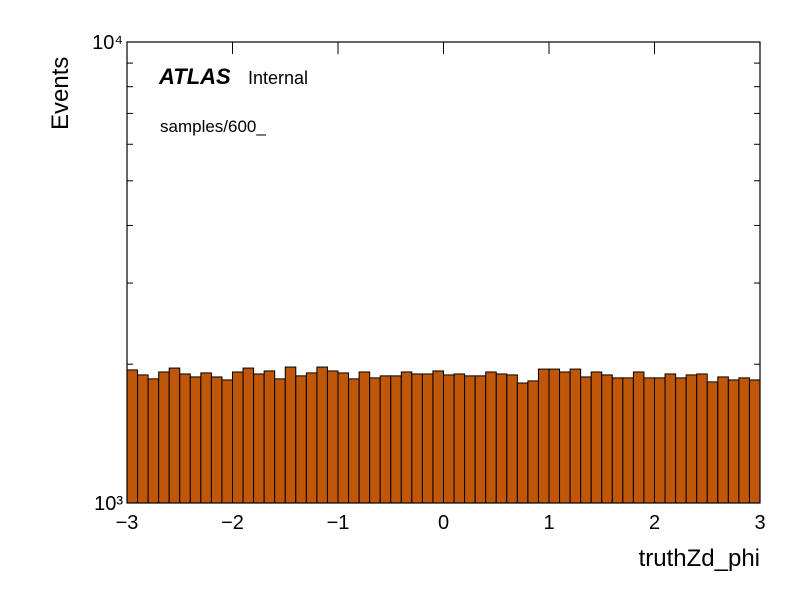 The height and width of the screenshot is (600, 800). Describe the element at coordinates (654, 523) in the screenshot. I see `x-tick-label: 2` at that location.